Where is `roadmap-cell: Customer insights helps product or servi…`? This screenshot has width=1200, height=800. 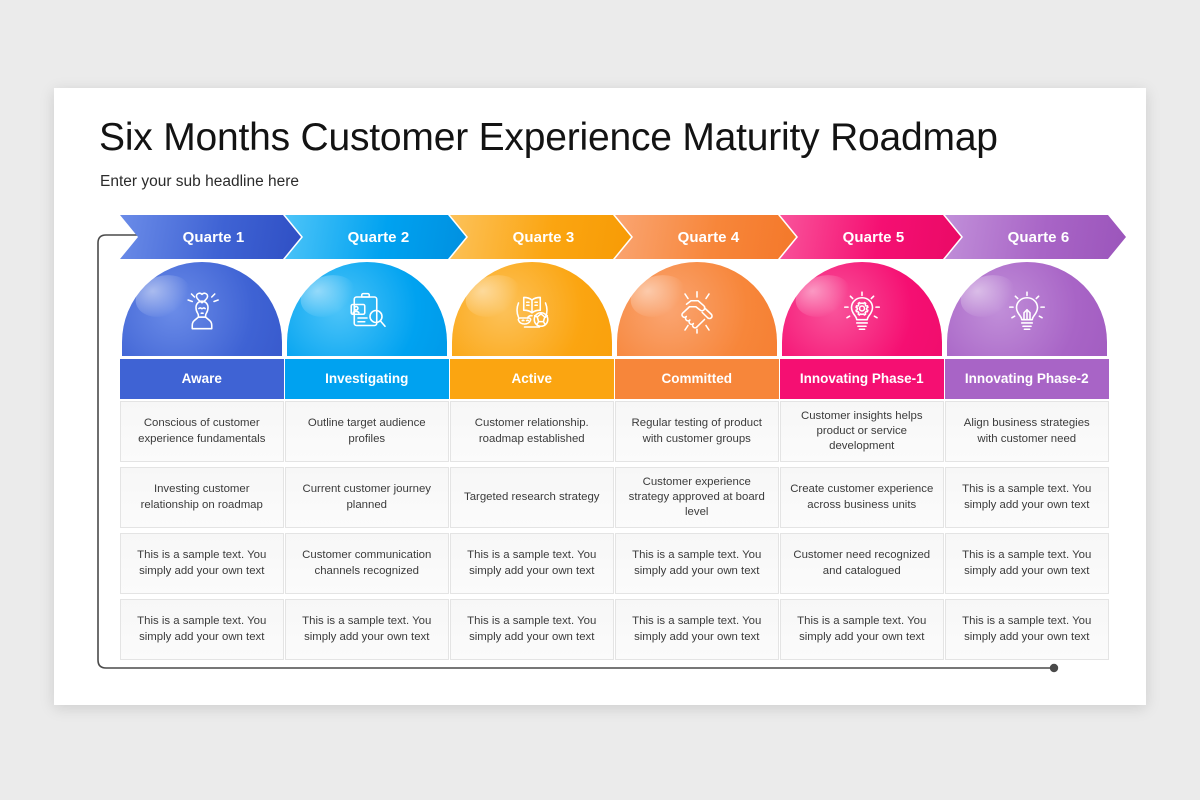 roadmap-cell: Customer insights helps product or servi… is located at coordinates (862, 431).